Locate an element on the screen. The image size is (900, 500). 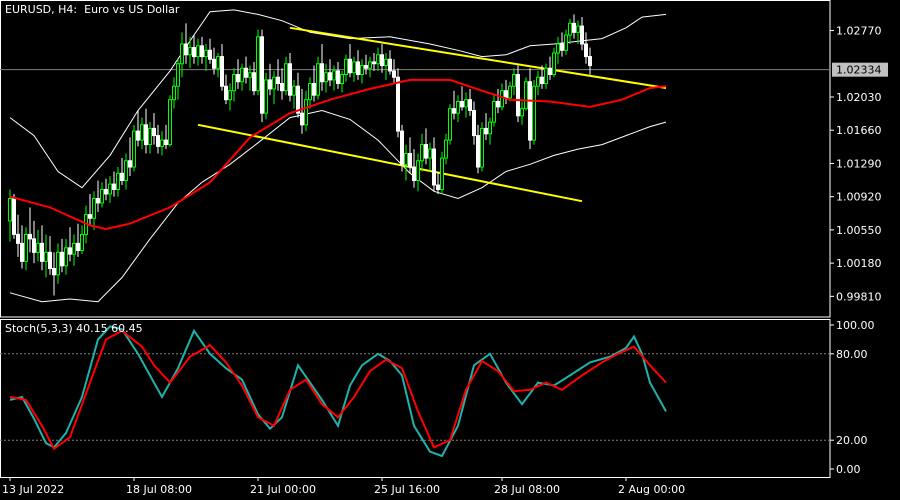
time-tick-label: 2 Aug 00:00 is located at coordinates (651, 489).